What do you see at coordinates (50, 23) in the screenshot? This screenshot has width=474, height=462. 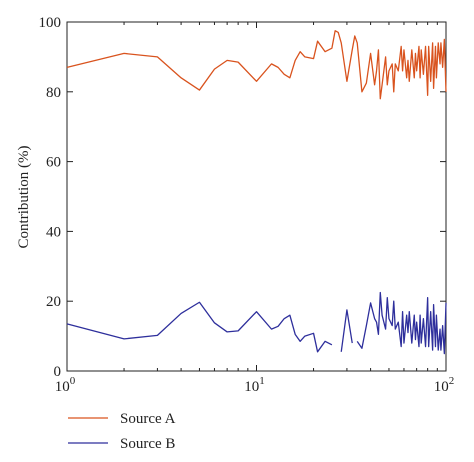 I see `y-tick-label: 100` at bounding box center [50, 23].